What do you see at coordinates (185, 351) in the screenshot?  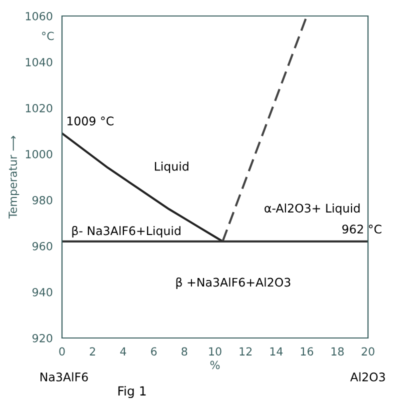 I see `x-tick-label: 8` at bounding box center [185, 351].